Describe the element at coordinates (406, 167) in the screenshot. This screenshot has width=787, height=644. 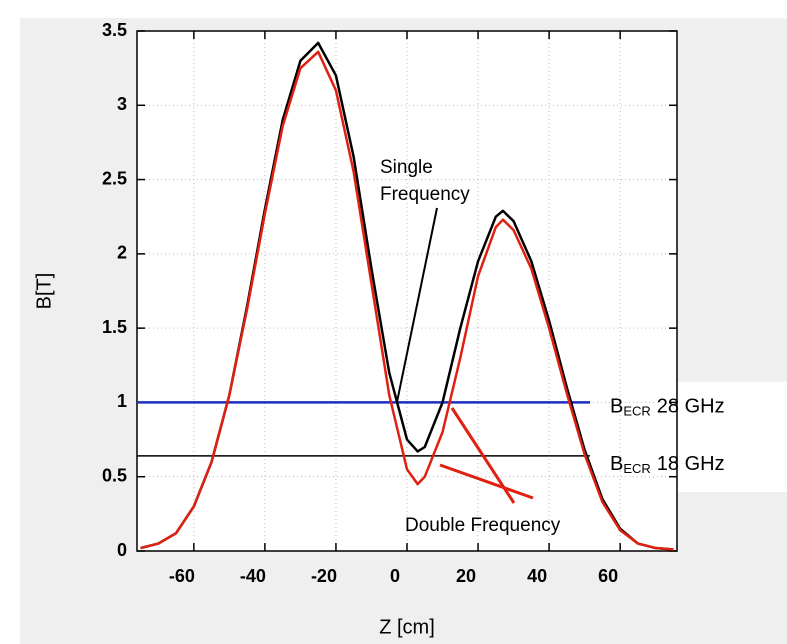
I see `annotation: Single` at that location.